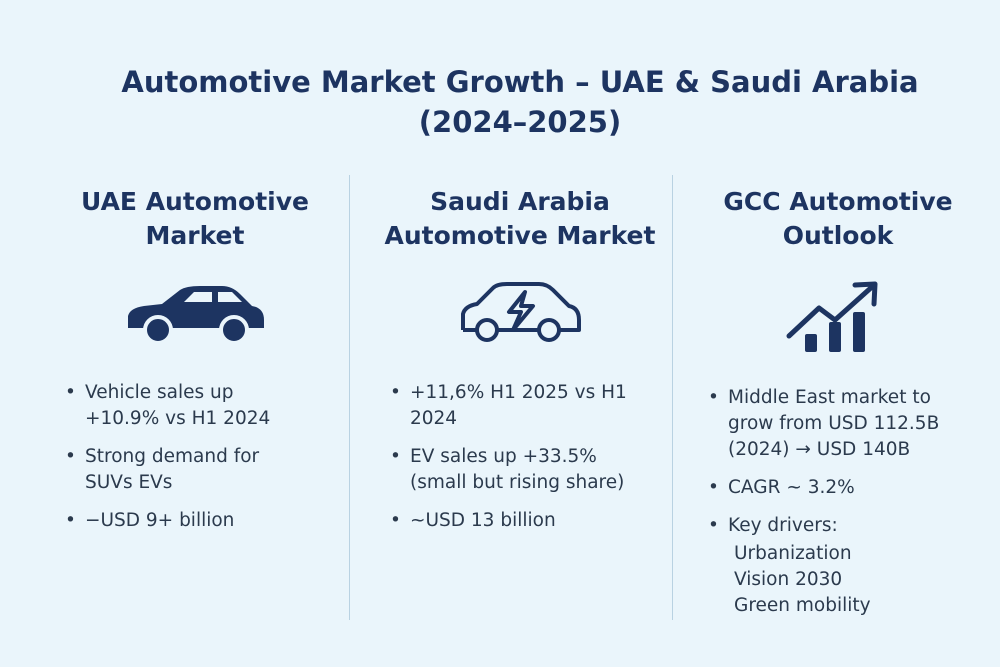 This screenshot has height=667, width=1000. What do you see at coordinates (846, 580) in the screenshot?
I see `sub-list: Urbanization Vision 2030 Green mobility` at bounding box center [846, 580].